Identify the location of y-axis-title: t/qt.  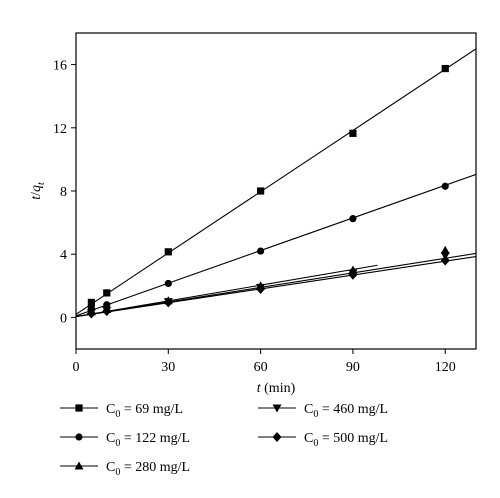
(38, 191).